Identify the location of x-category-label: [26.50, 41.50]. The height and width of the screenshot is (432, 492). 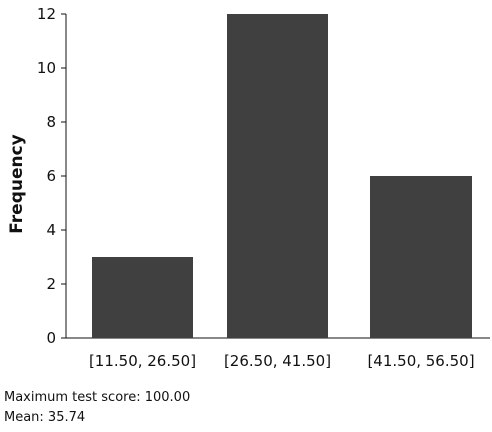
(277, 361).